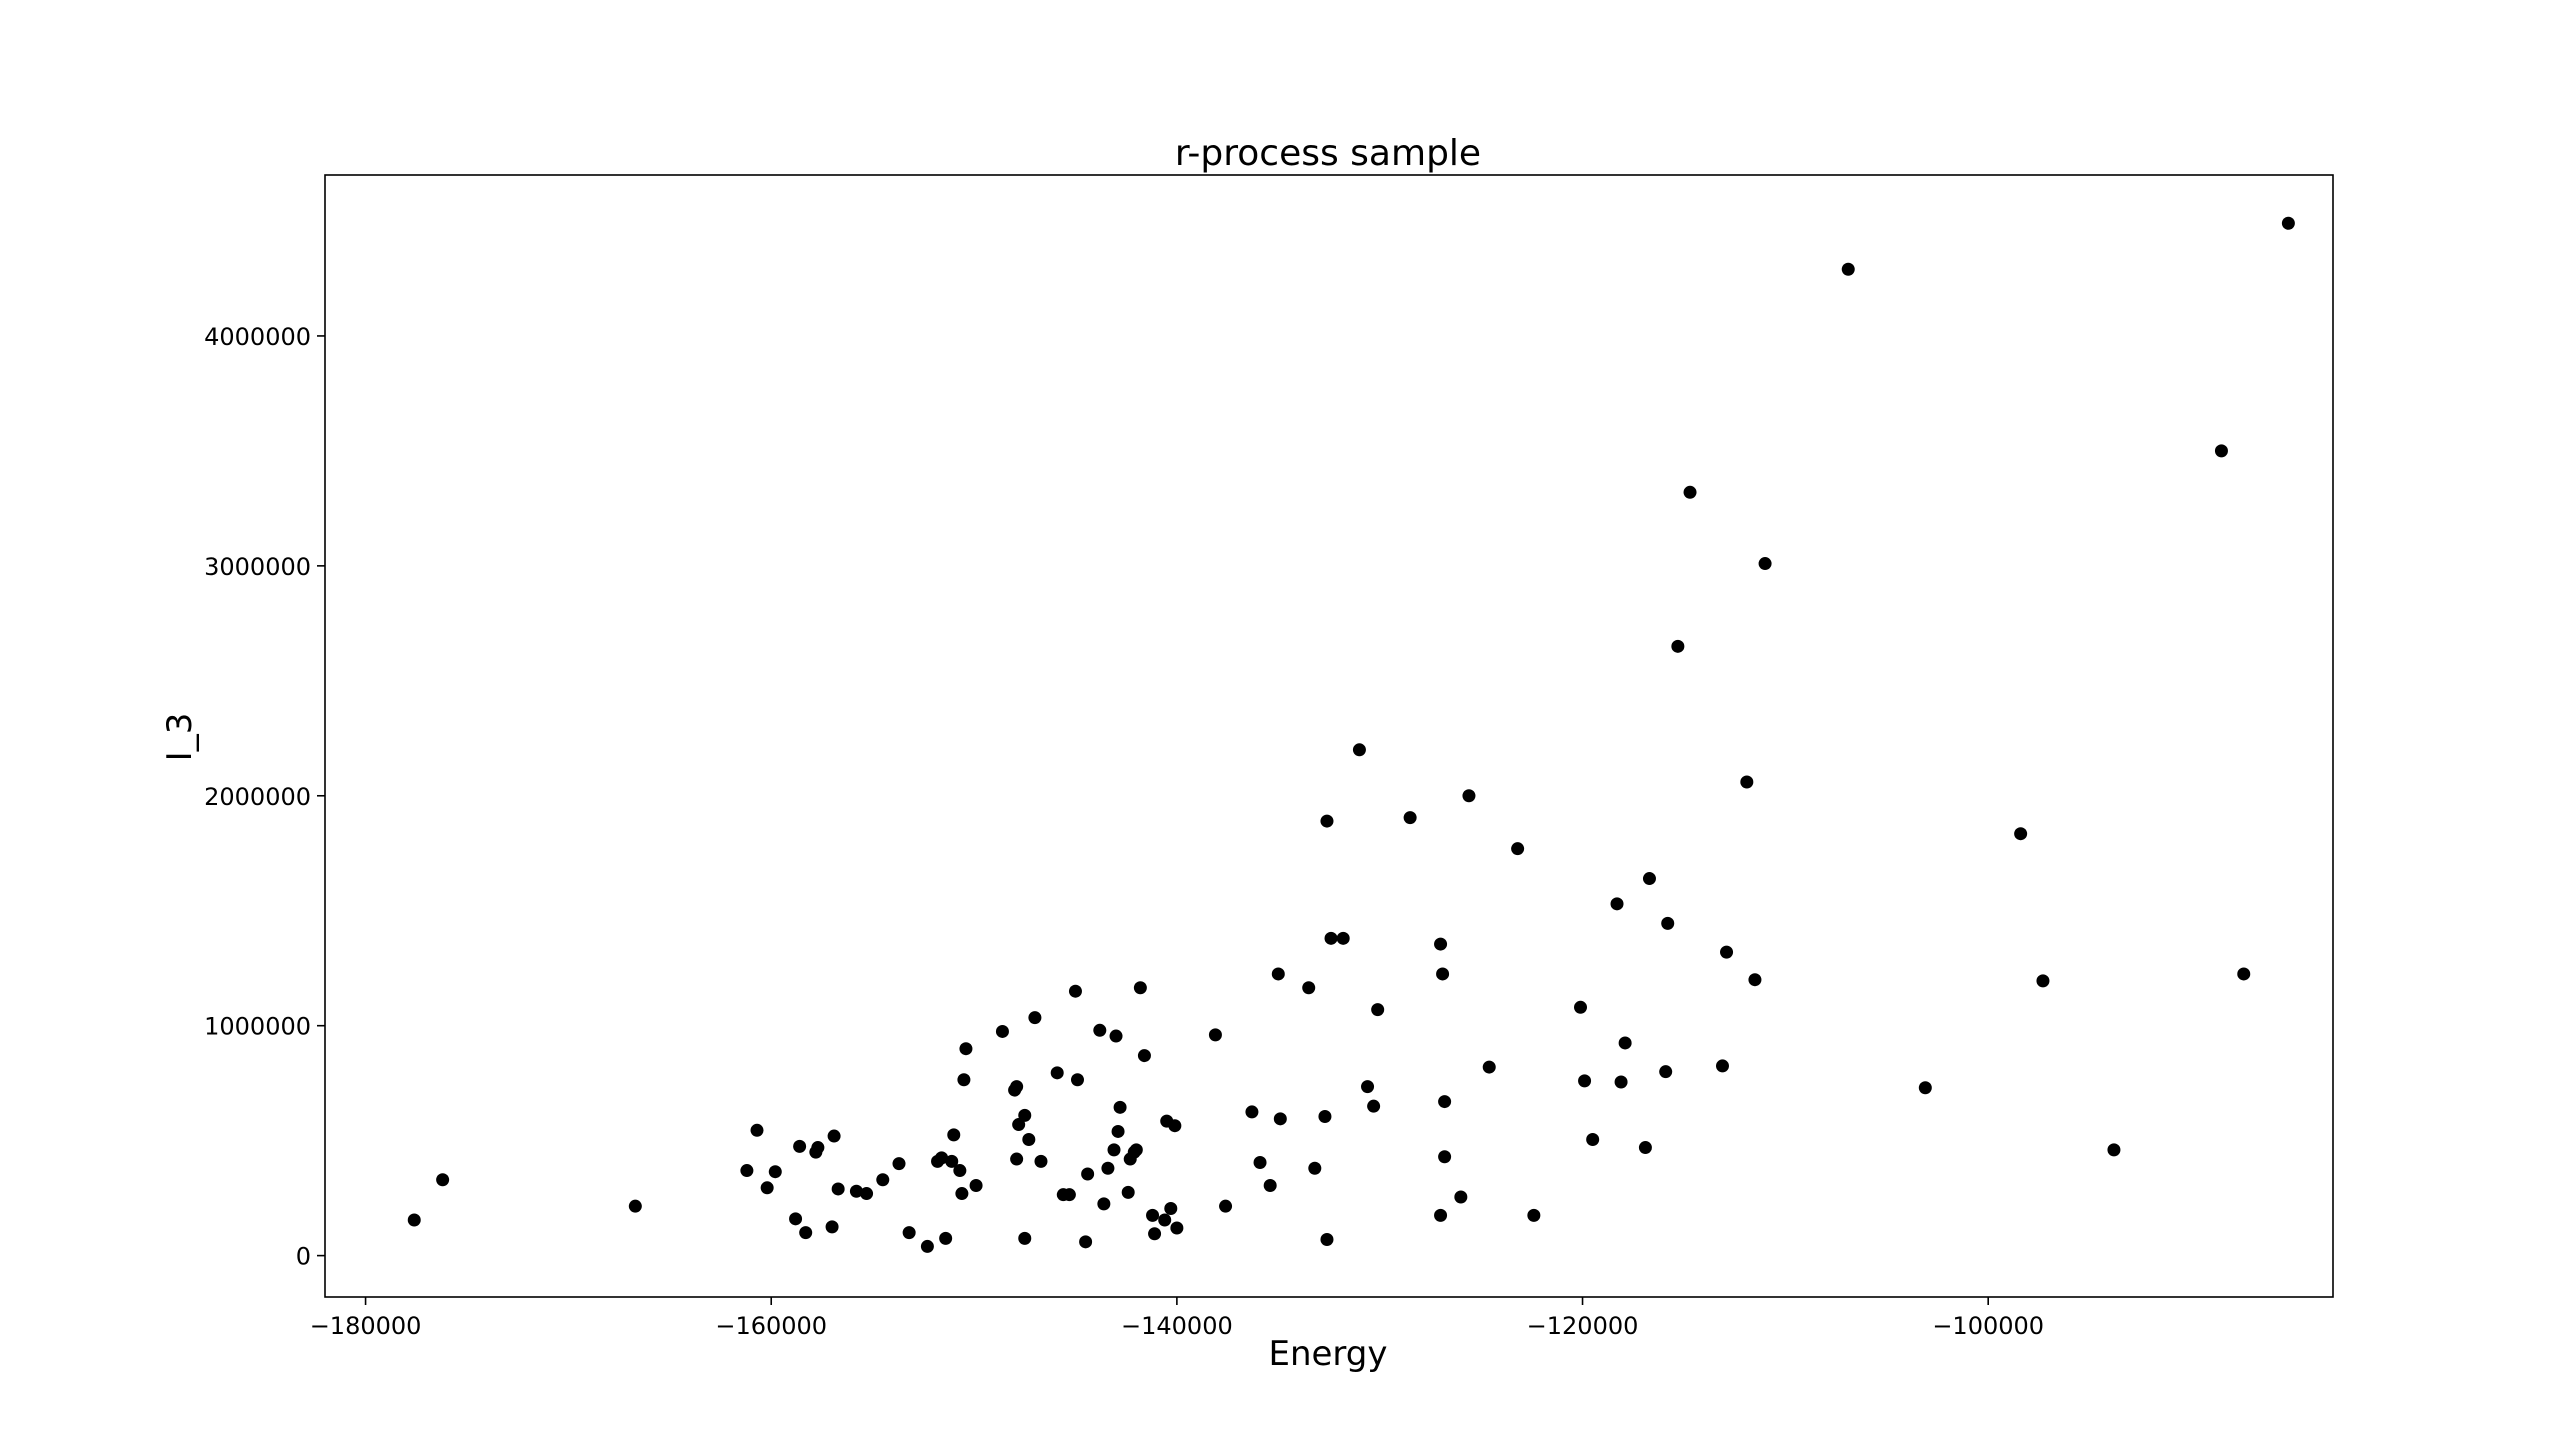 This screenshot has height=1440, width=2560. I want to click on y-axis: 0 1000000 2000000 3000000 4000000, so click(264, 797).